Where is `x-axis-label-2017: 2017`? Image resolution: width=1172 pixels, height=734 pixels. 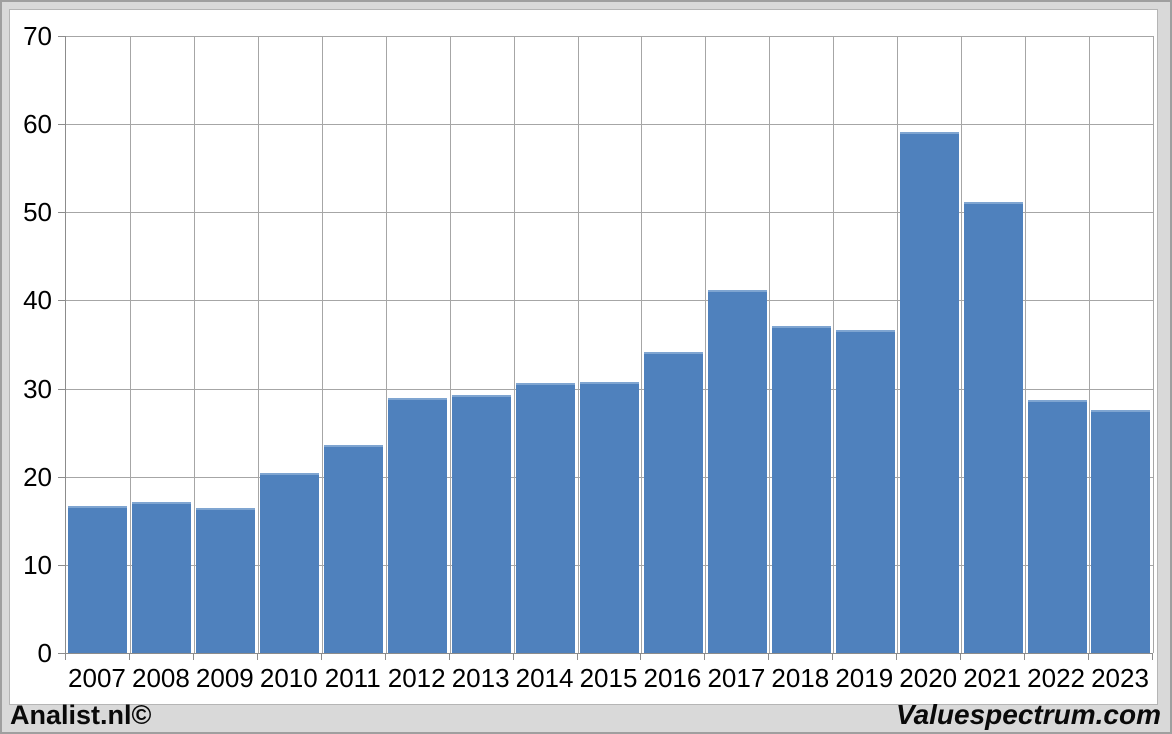
x-axis-label-2017: 2017 is located at coordinates (736, 678).